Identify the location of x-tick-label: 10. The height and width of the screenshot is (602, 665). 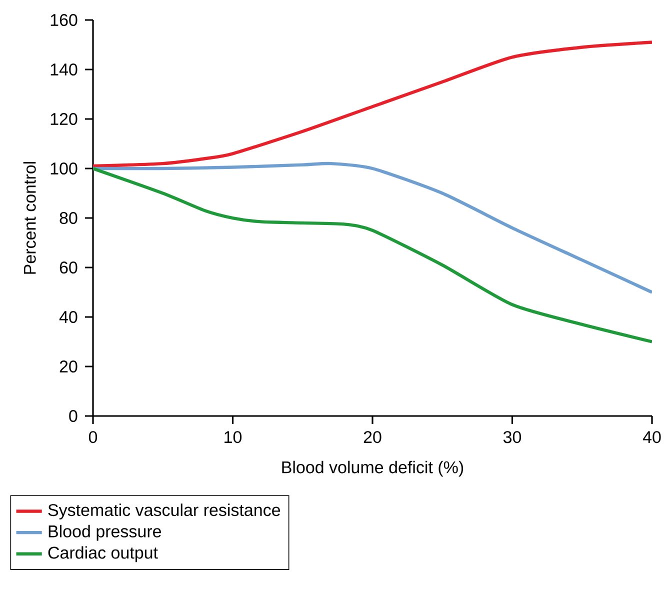
(233, 437).